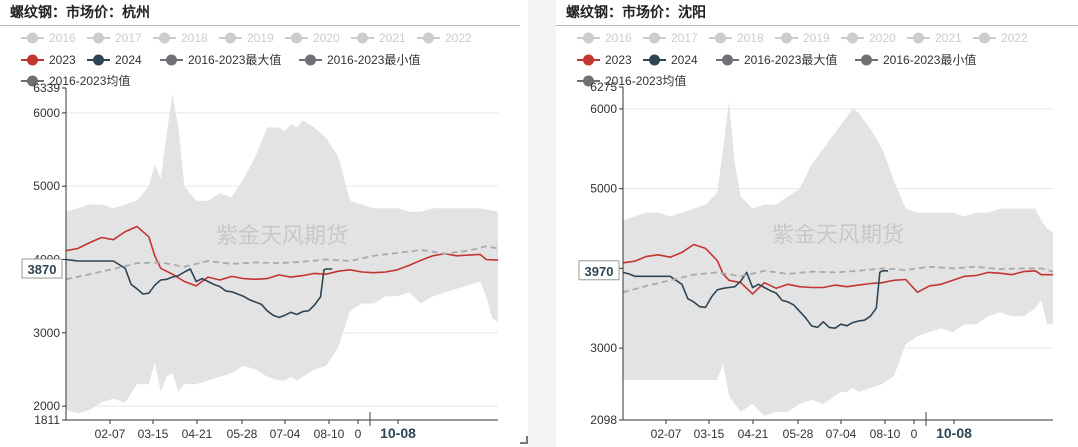 The width and height of the screenshot is (1078, 447). What do you see at coordinates (80, 13) in the screenshot?
I see `chart-title: 螺纹钢：市场价：杭州` at bounding box center [80, 13].